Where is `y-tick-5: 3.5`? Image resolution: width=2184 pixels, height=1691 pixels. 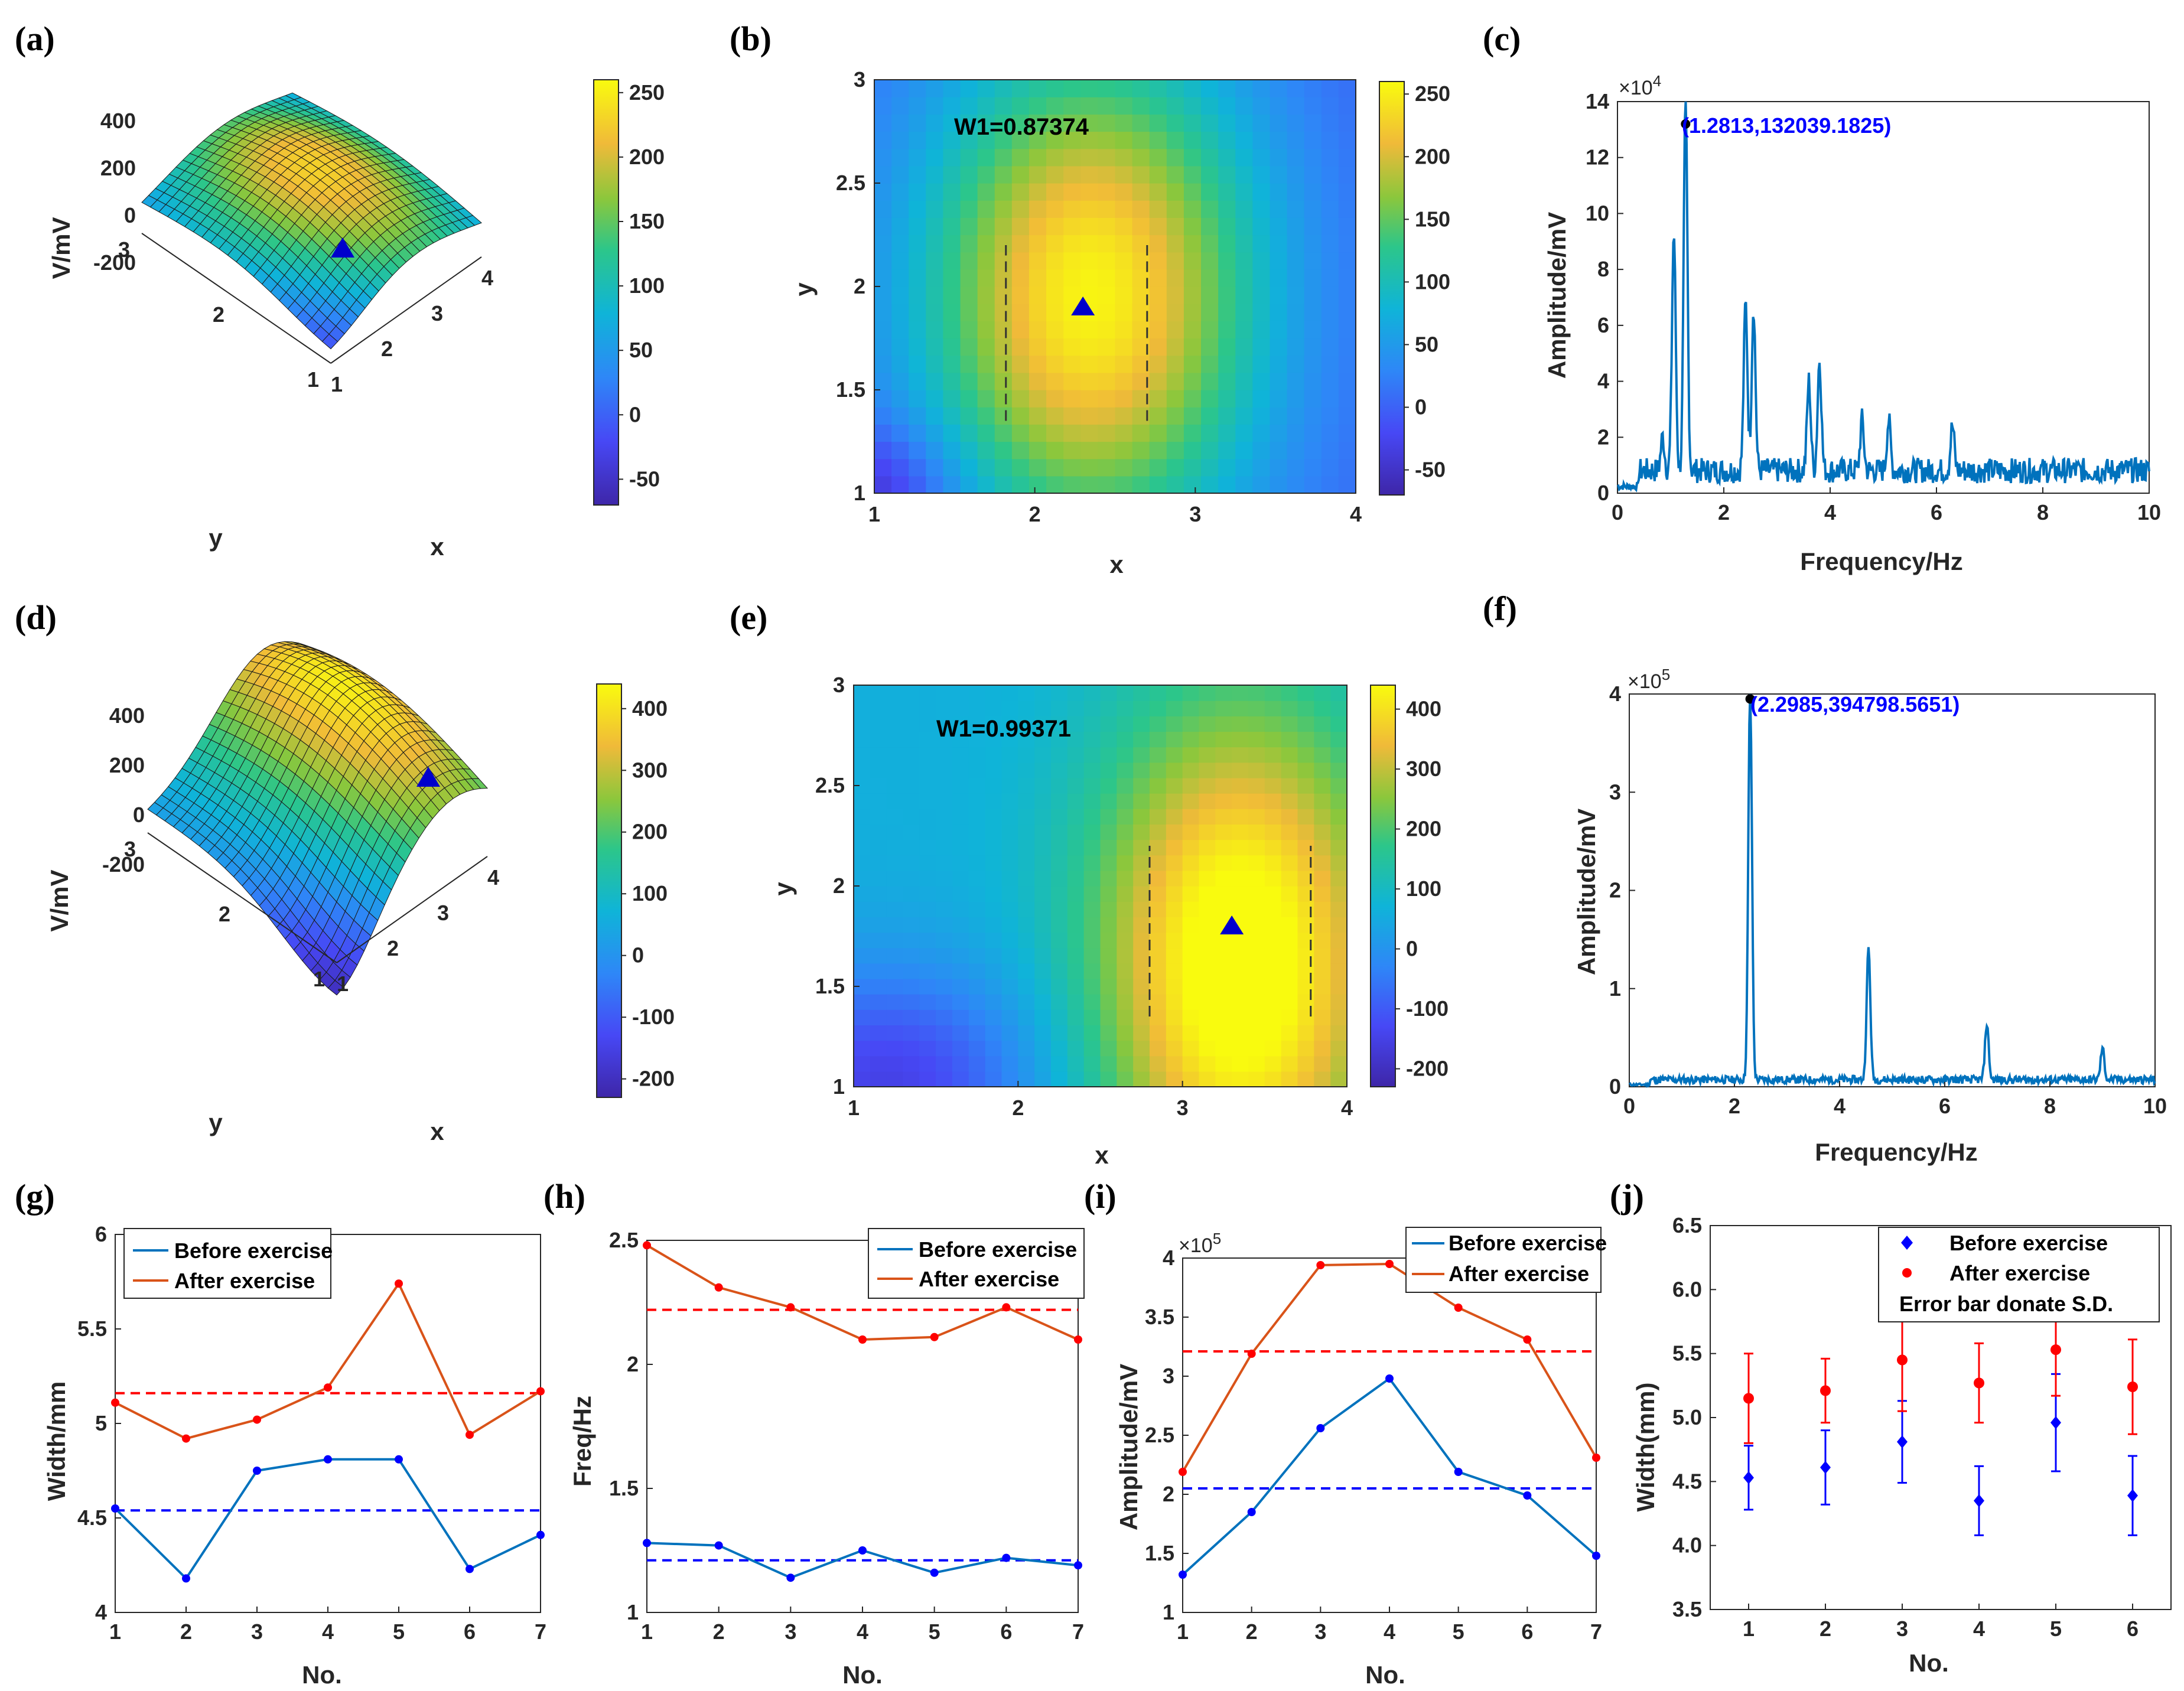
y-tick-5: 3.5 is located at coordinates (1159, 1317).